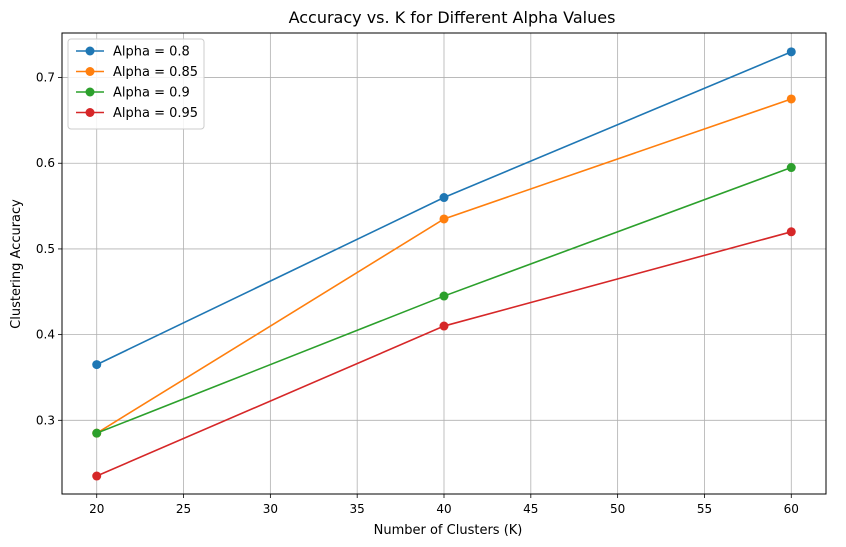  What do you see at coordinates (45, 163) in the screenshot?
I see `y-tick-label: 0.6` at bounding box center [45, 163].